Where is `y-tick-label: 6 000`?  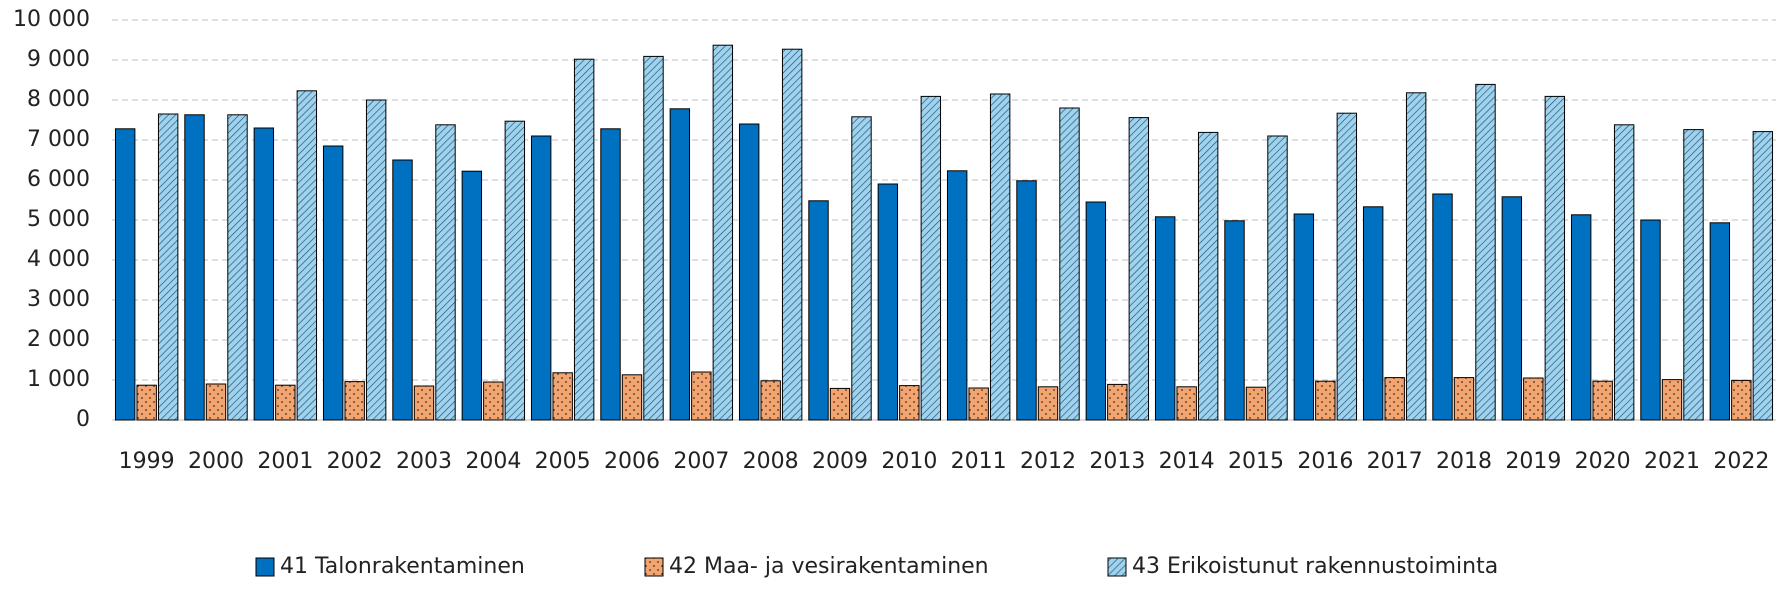
y-tick-label: 6 000 is located at coordinates (58, 179).